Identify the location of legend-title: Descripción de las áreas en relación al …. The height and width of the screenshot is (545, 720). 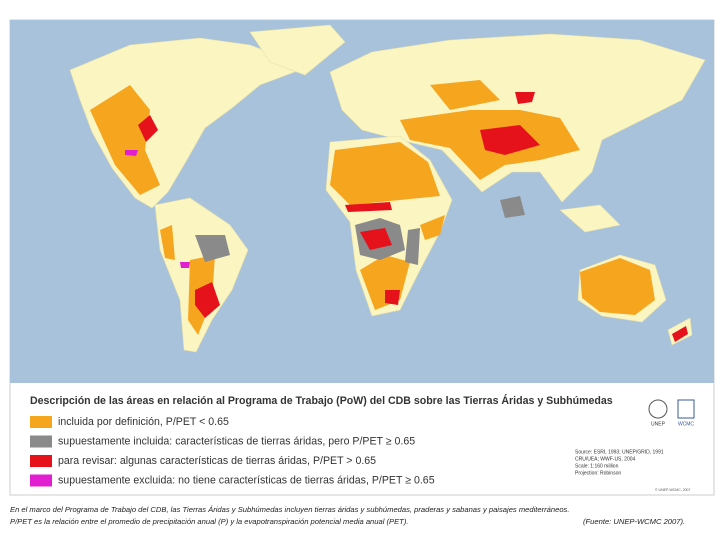
(321, 400).